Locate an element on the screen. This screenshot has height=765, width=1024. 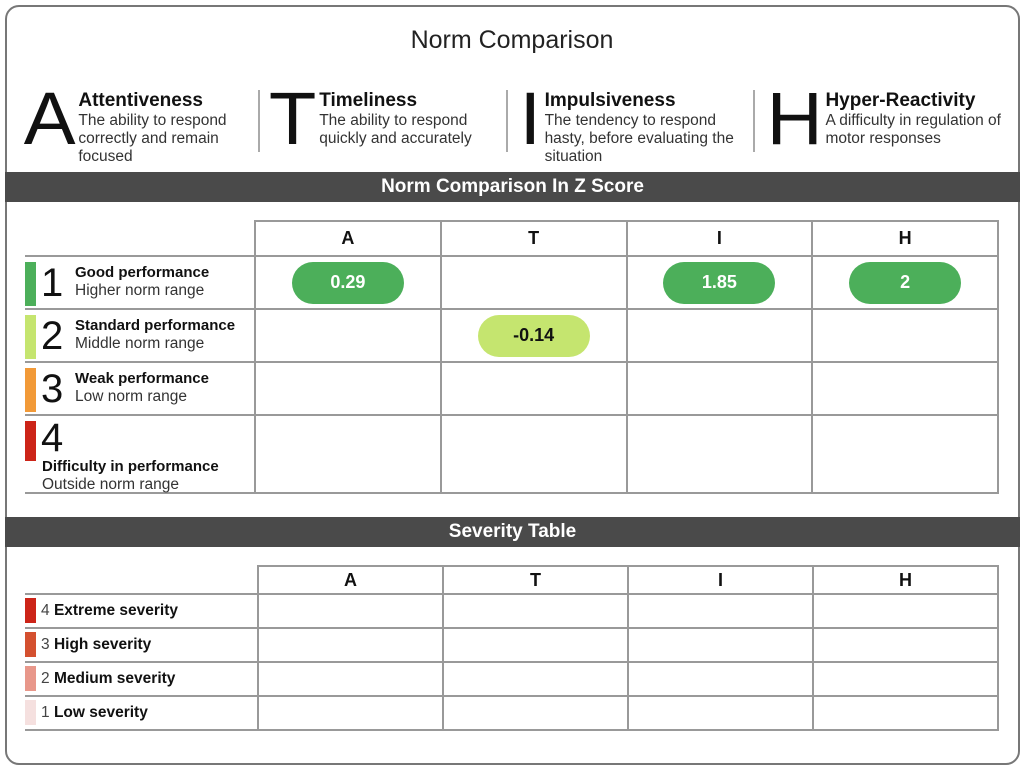
score-cell: 0.29 is located at coordinates (348, 282).